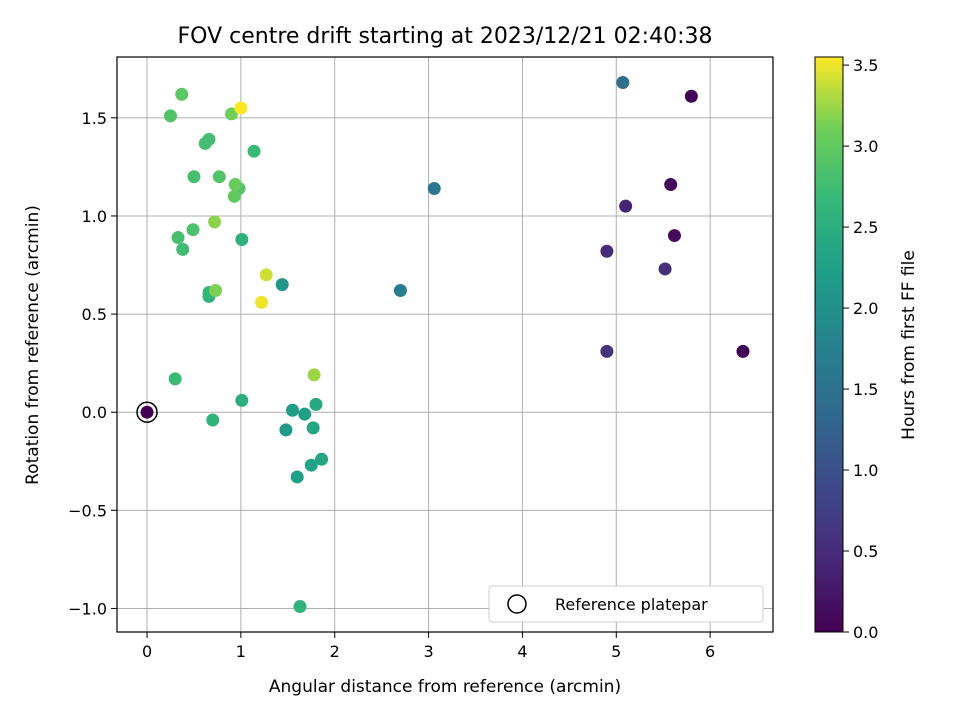  Describe the element at coordinates (631, 604) in the screenshot. I see `legend-entry-label: Reference platepar` at that location.